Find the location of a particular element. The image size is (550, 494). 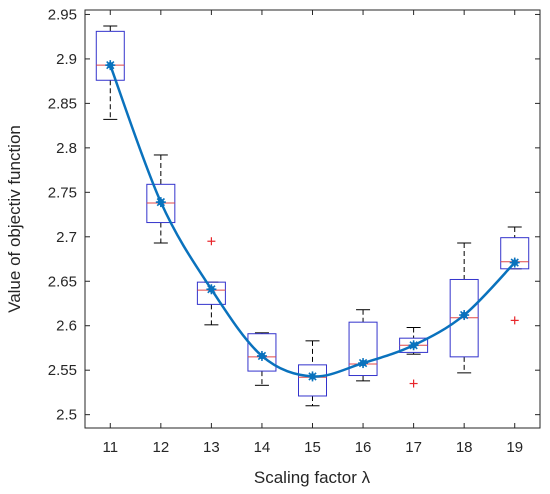

y-tick-label: 2.8 is located at coordinates (66, 148).